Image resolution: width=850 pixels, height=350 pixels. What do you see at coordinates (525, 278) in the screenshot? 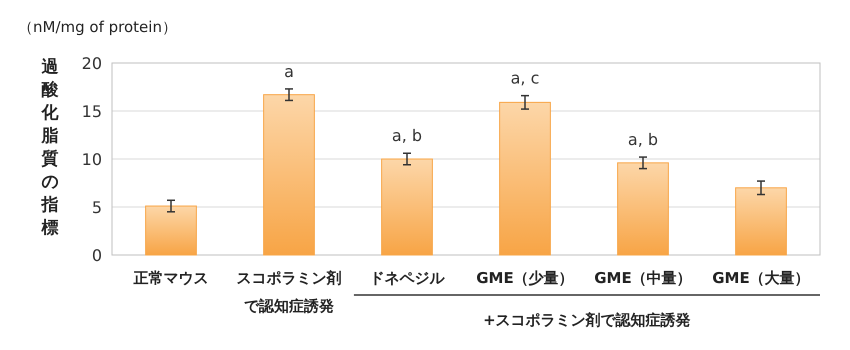
I see `x-tick-label: GME（少量）` at bounding box center [525, 278].